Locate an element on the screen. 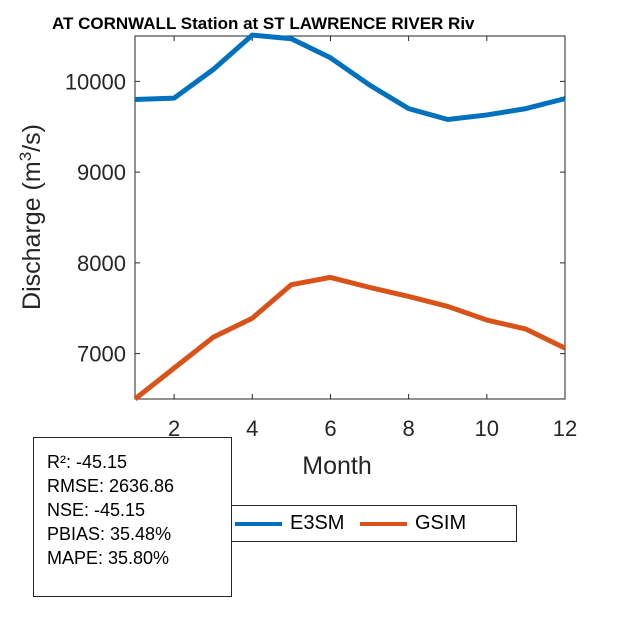 This screenshot has width=625, height=625. legend-swatch-e3sm is located at coordinates (258, 523).